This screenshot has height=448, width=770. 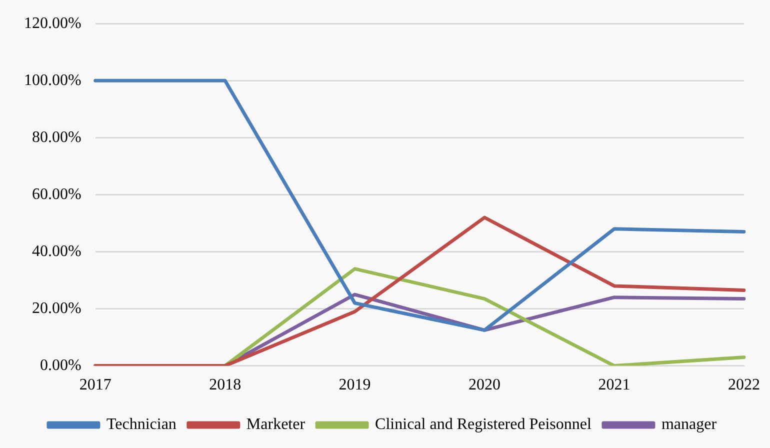 I want to click on y-tick-label: 60.00%, so click(x=57, y=194).